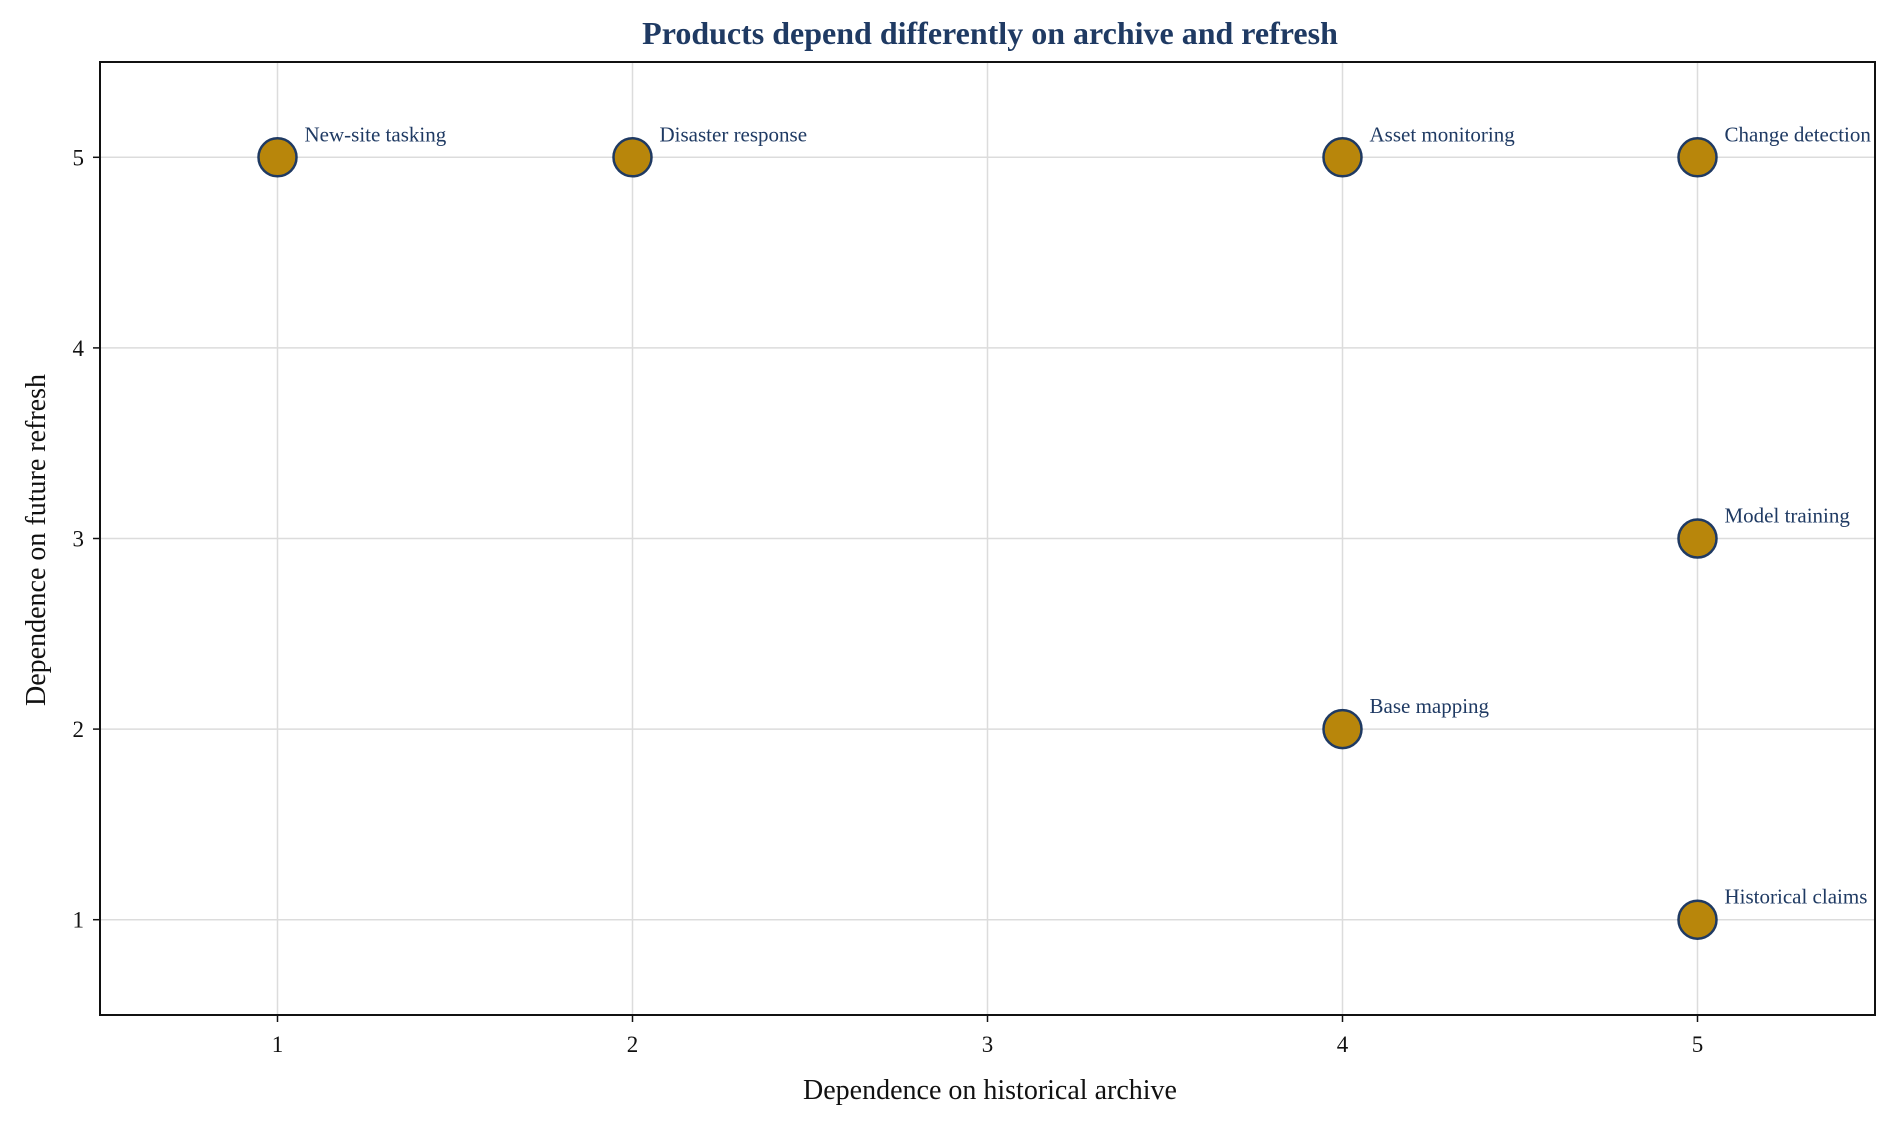  Describe the element at coordinates (278, 1044) in the screenshot. I see `x-tick-label: 1` at that location.